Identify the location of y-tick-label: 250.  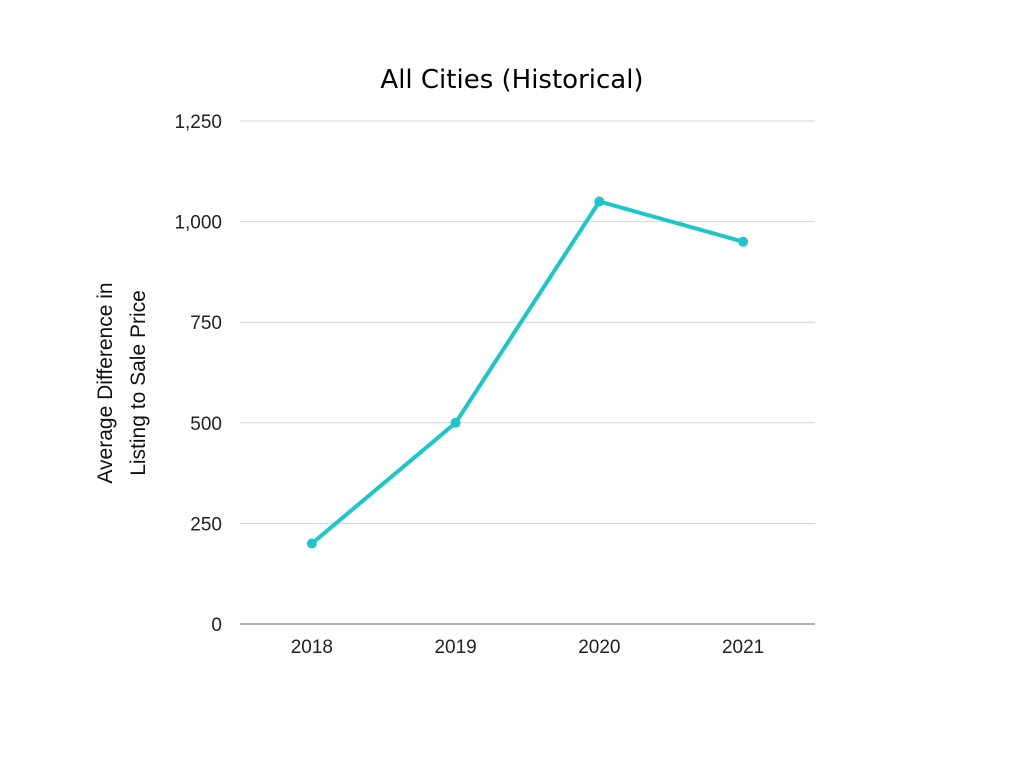
(206, 524).